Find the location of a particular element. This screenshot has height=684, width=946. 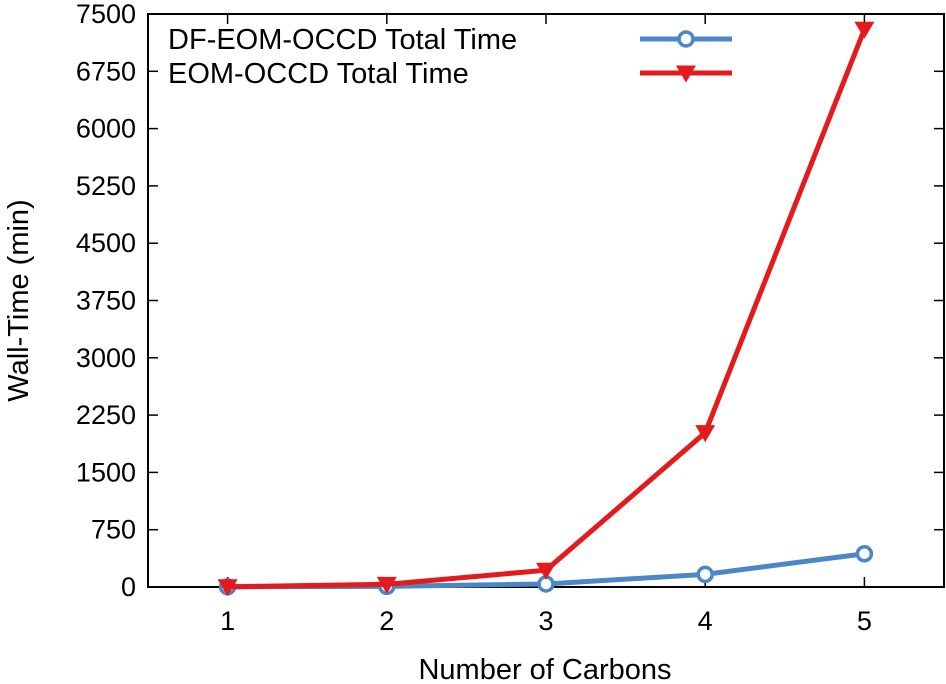

y-axis-title: Wall-Time (min) is located at coordinates (19, 300).